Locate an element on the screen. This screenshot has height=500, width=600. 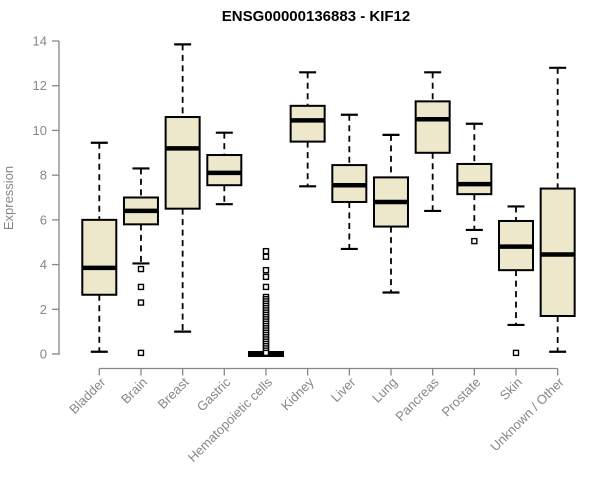
box-brain is located at coordinates (140, 262).